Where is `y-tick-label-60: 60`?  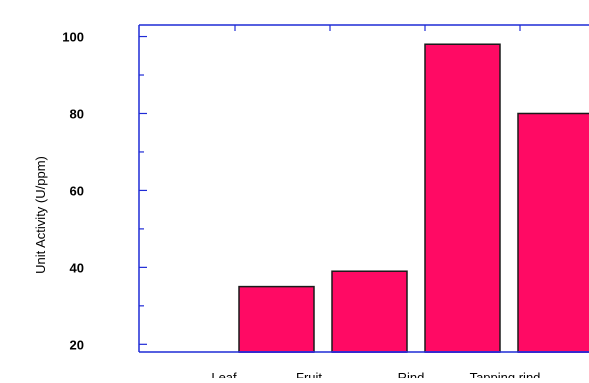
y-tick-label-60: 60 is located at coordinates (77, 190).